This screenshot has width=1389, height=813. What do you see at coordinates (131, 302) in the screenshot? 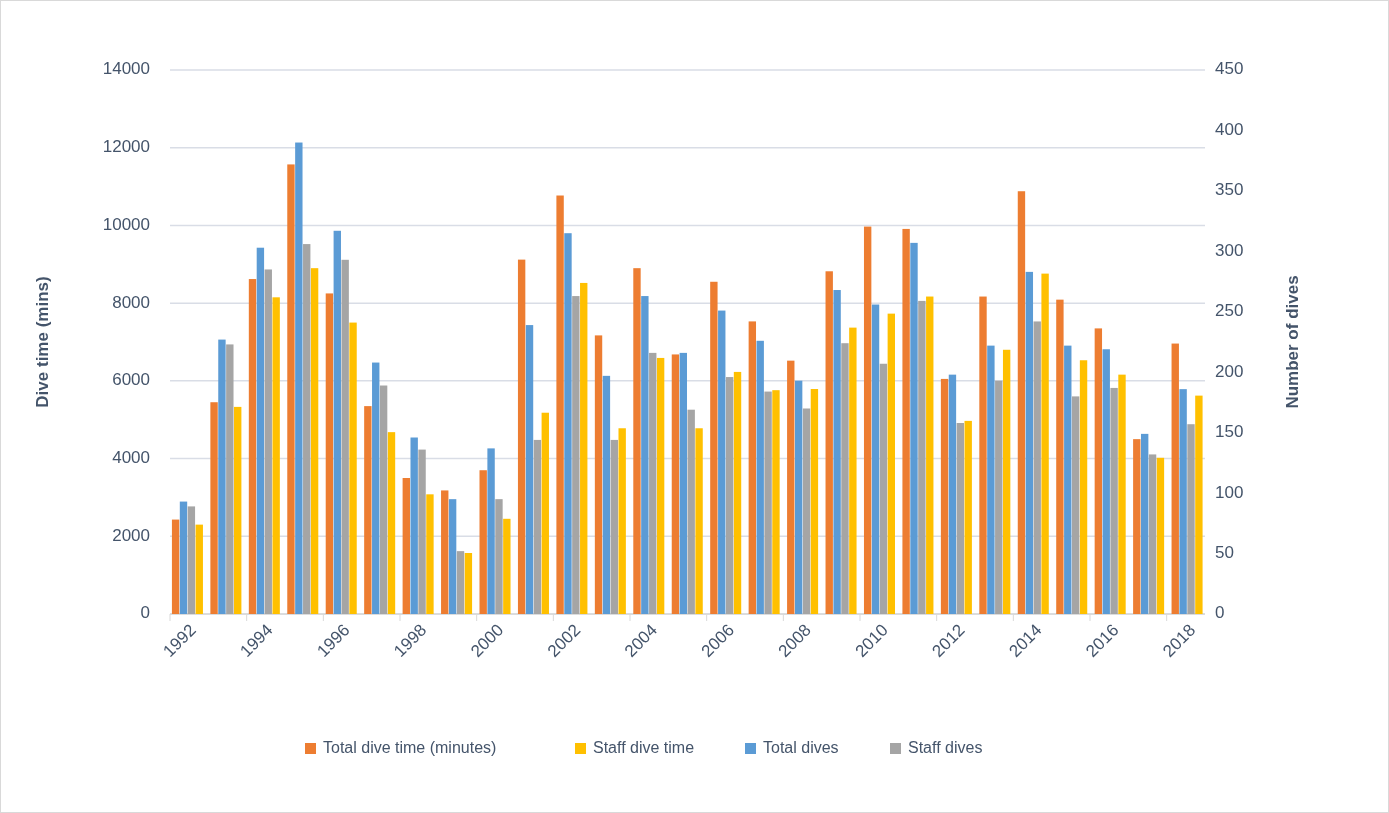
I see `y-tick-label: 8000` at bounding box center [131, 302].